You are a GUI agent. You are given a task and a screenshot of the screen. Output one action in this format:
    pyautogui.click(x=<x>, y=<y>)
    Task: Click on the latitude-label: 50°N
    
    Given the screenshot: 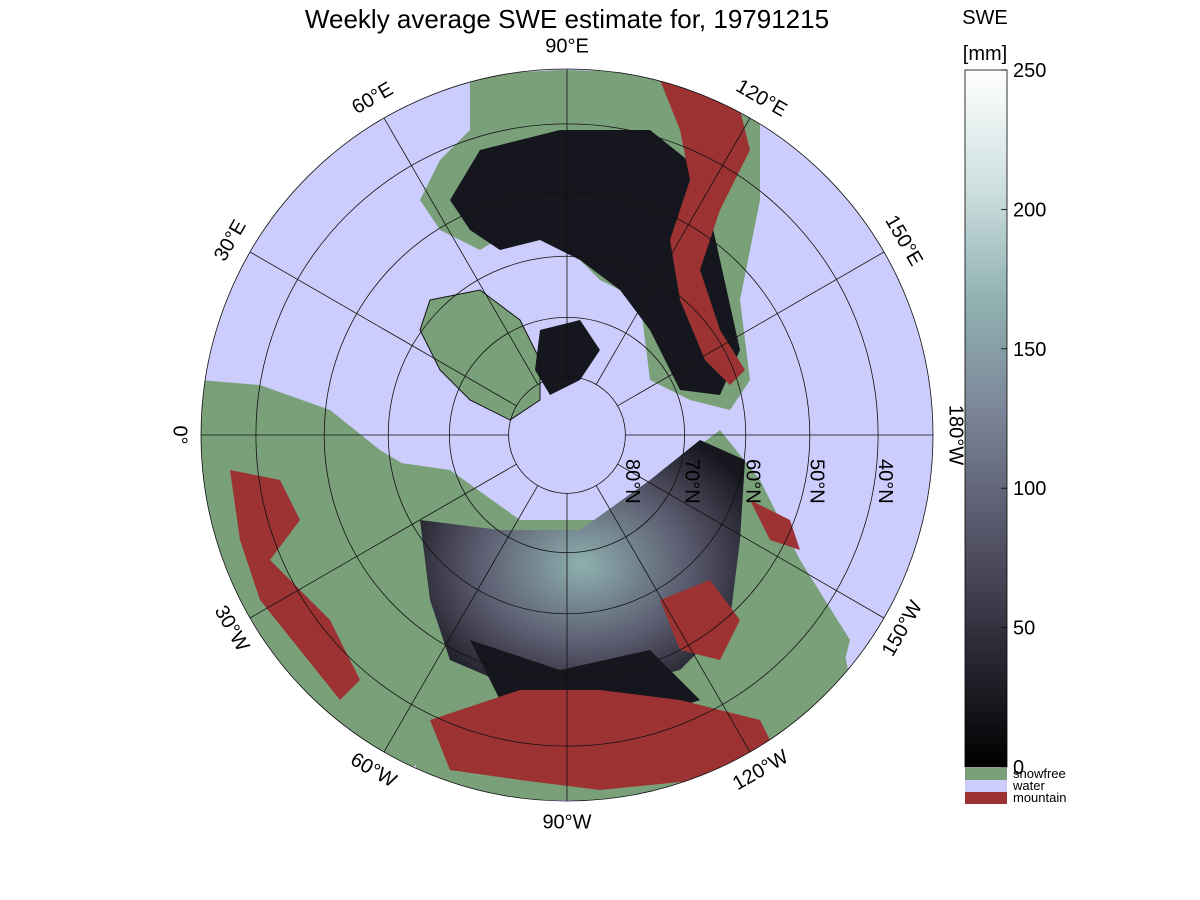 What is the action you would take?
    pyautogui.click(x=817, y=481)
    